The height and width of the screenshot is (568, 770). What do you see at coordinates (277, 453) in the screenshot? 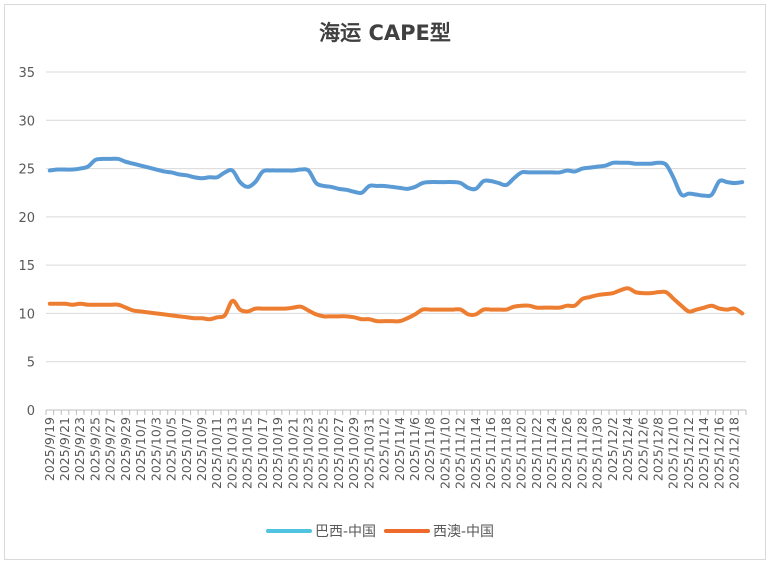
I see `x-tick-label: 2025/10/19` at bounding box center [277, 453].